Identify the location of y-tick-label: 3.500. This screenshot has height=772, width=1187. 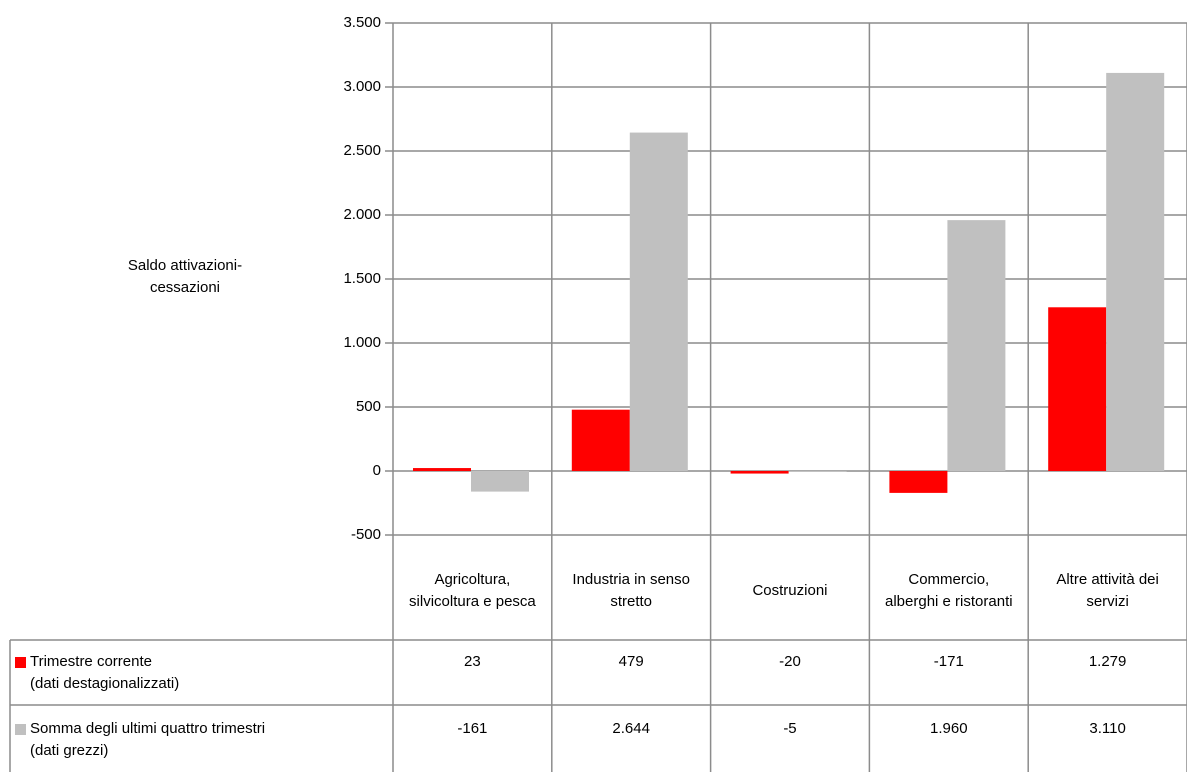
(362, 22).